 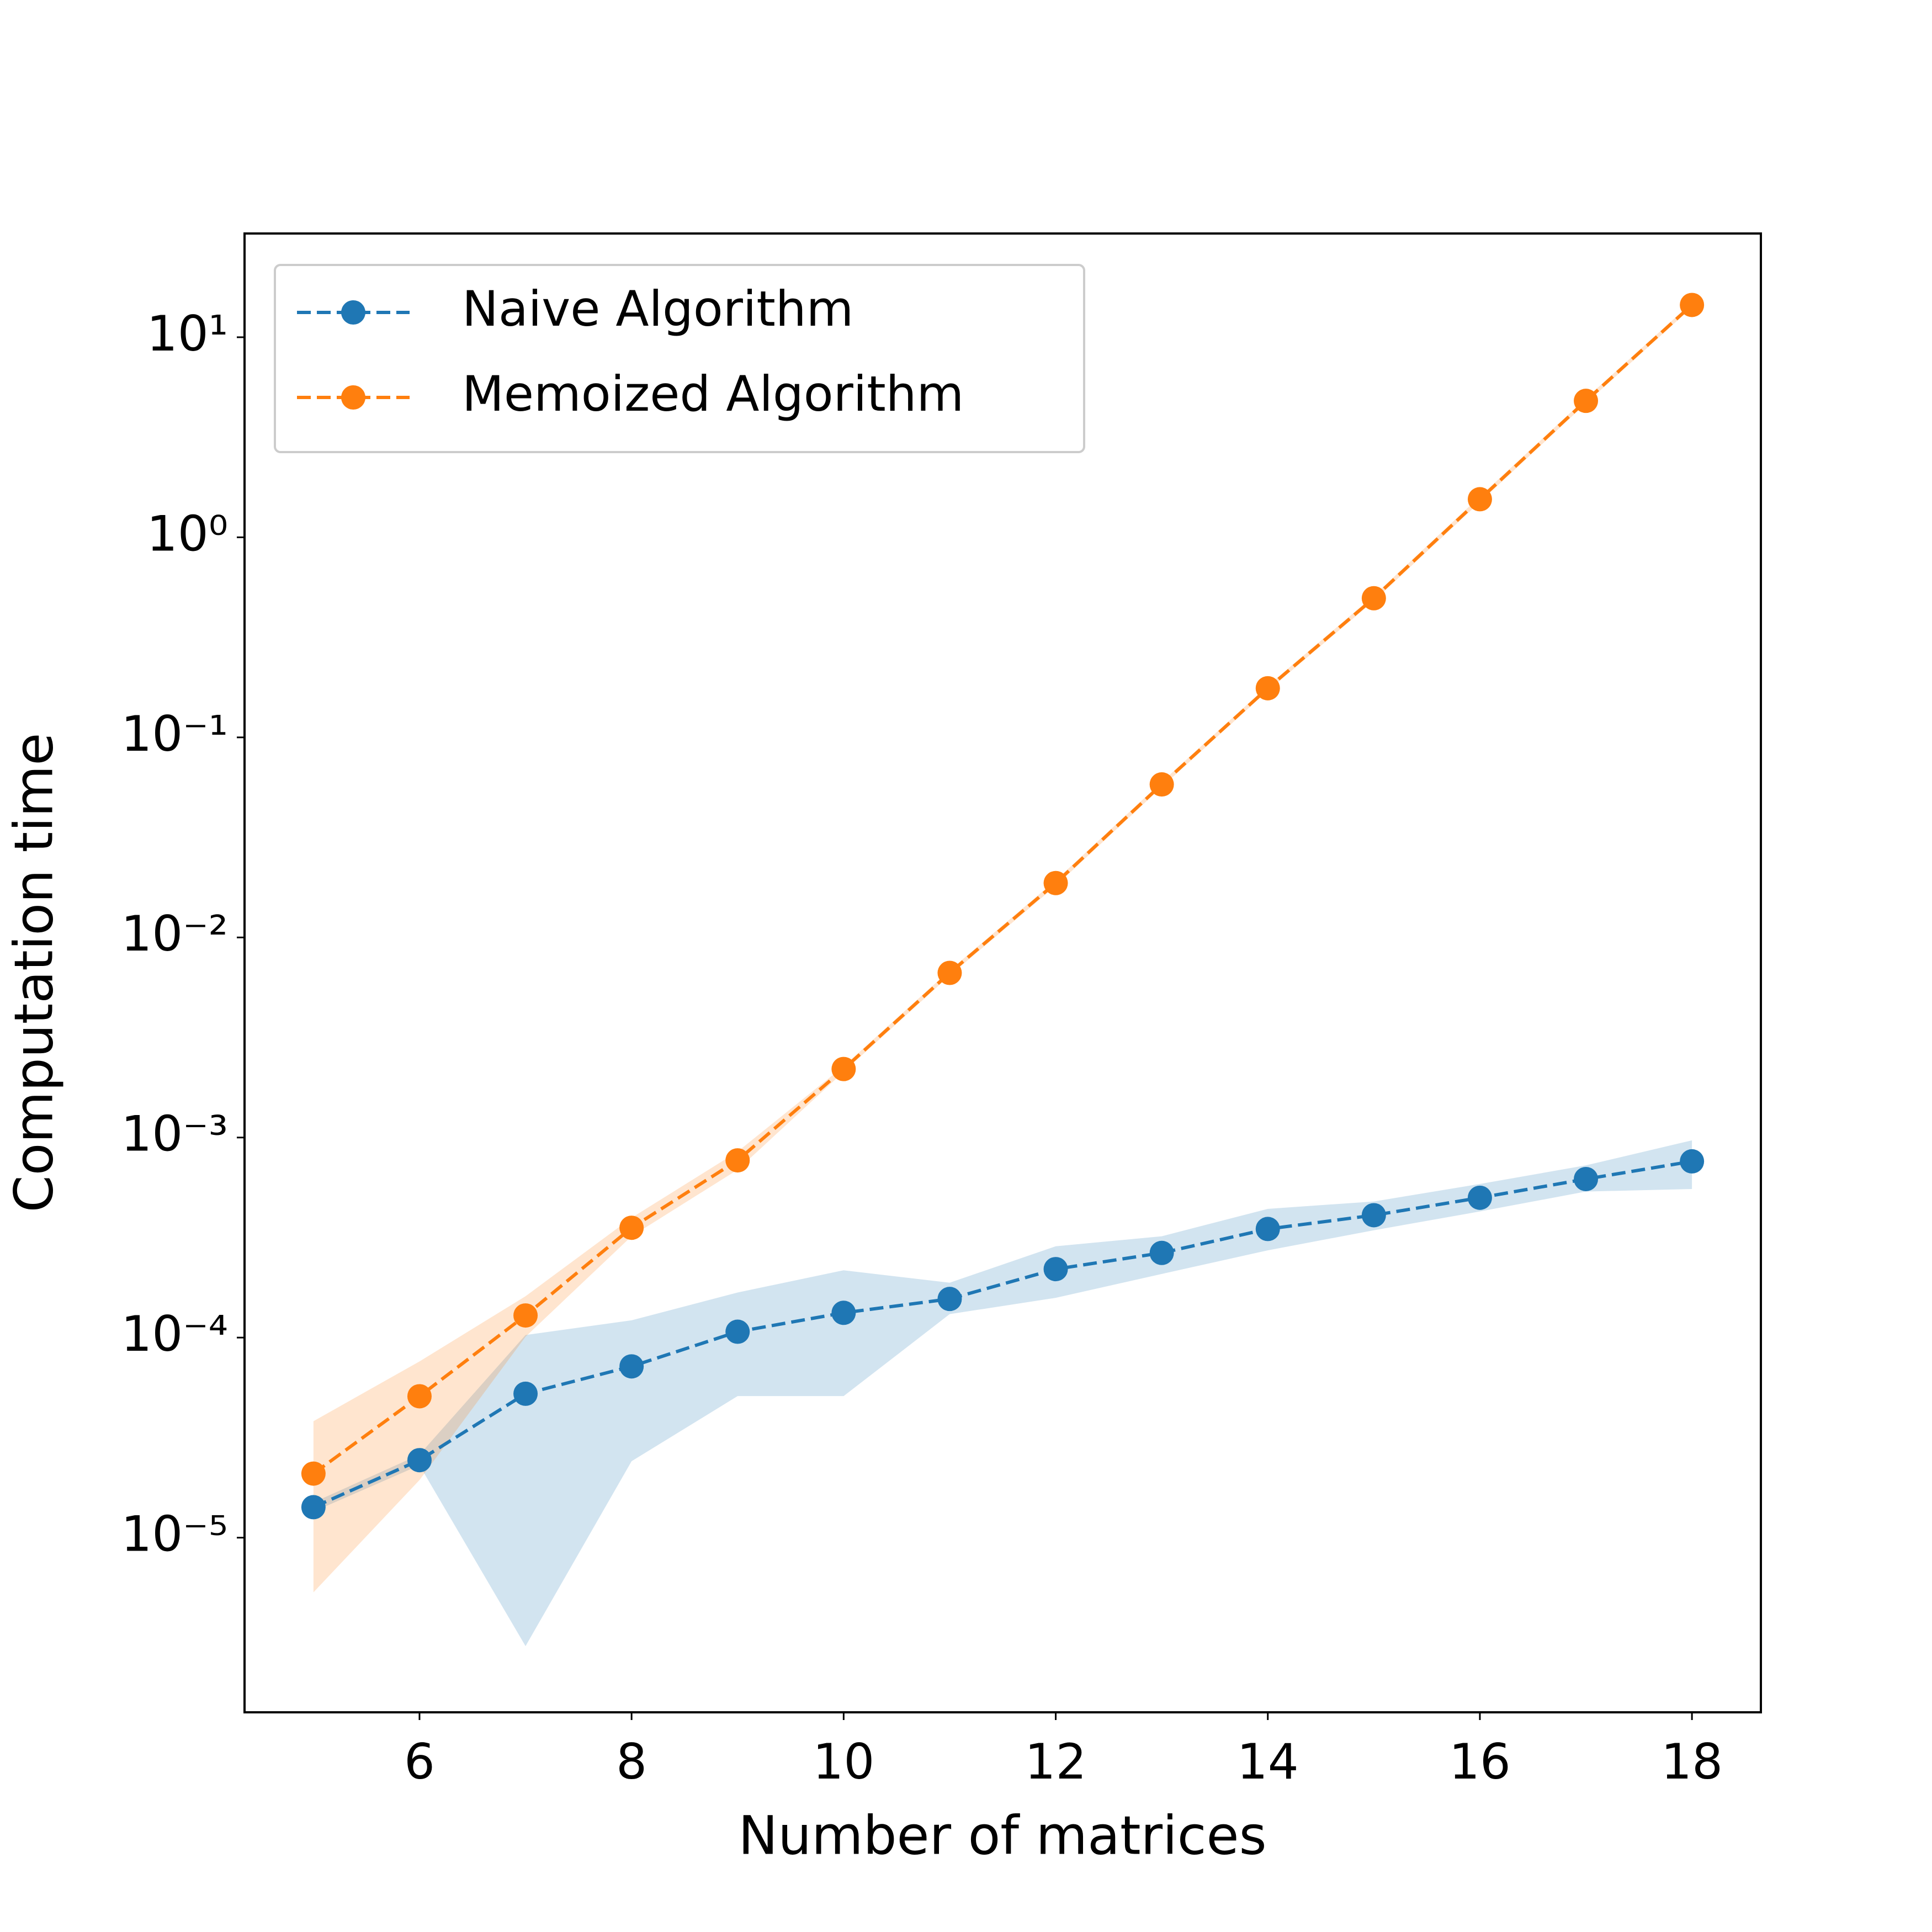 I want to click on x-tick-label: 12, so click(x=1056, y=1761).